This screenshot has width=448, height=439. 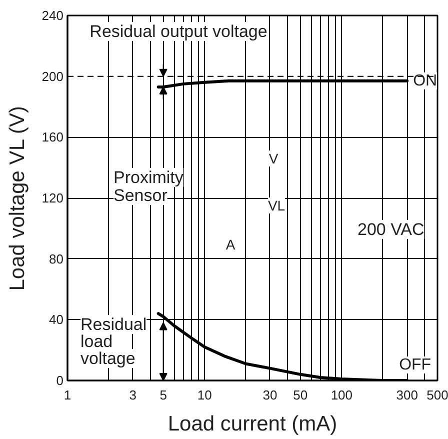 I want to click on x-tick-label: 30, so click(x=270, y=395).